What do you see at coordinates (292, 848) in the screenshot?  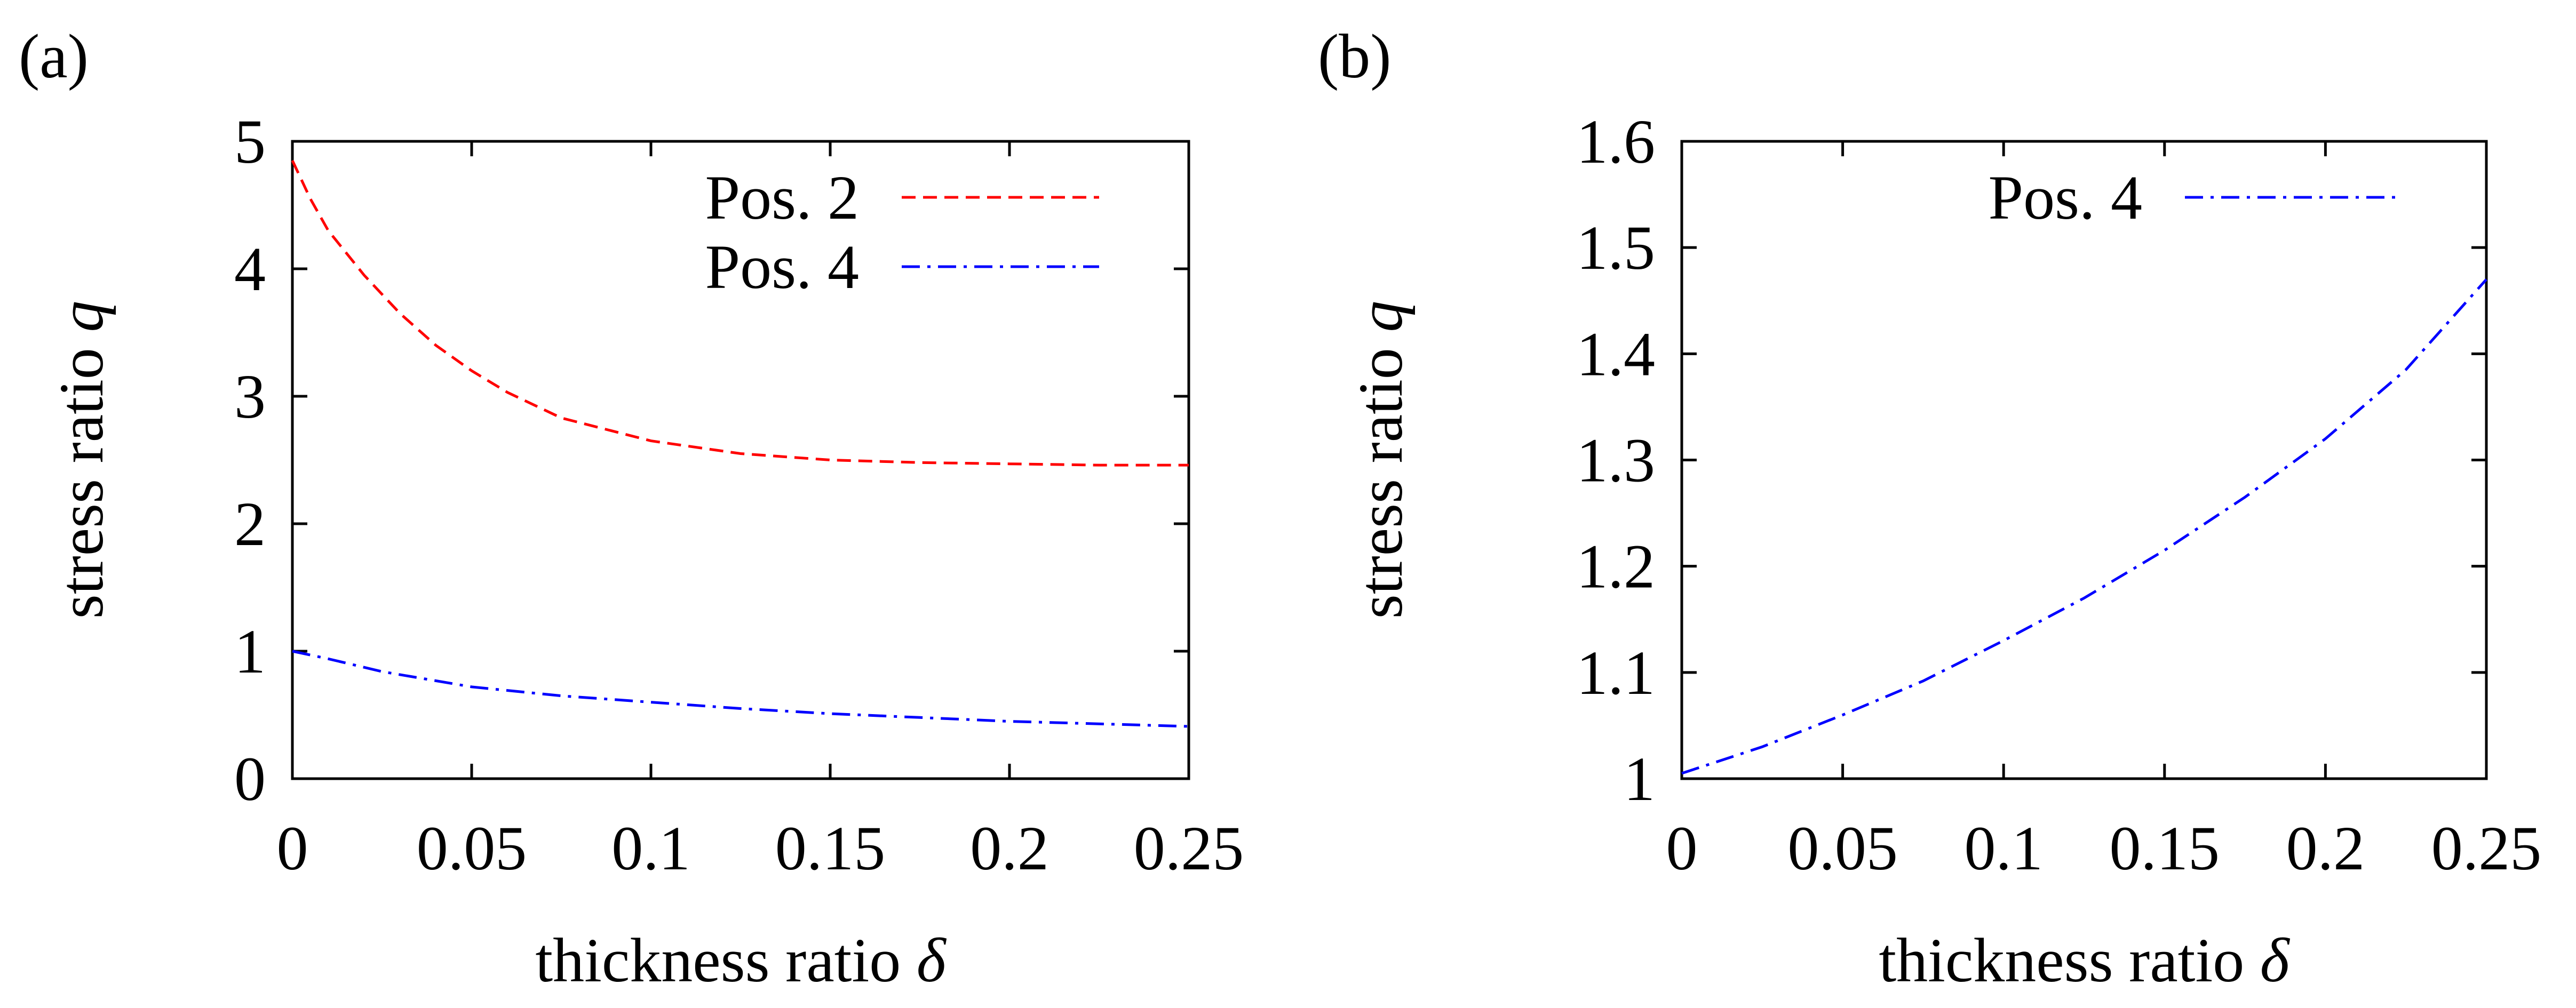 I see `panel-a-xtick-label: 0` at bounding box center [292, 848].